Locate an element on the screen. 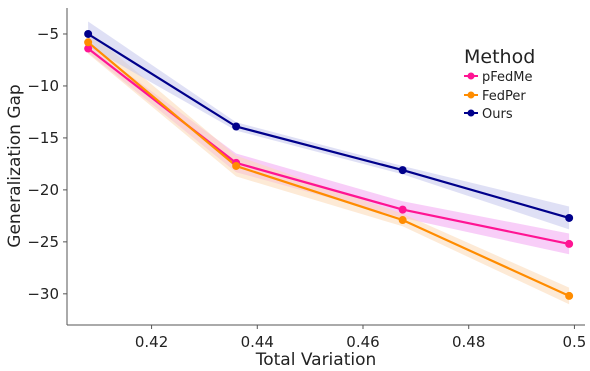  x-tick-label: 0.5 is located at coordinates (574, 342).